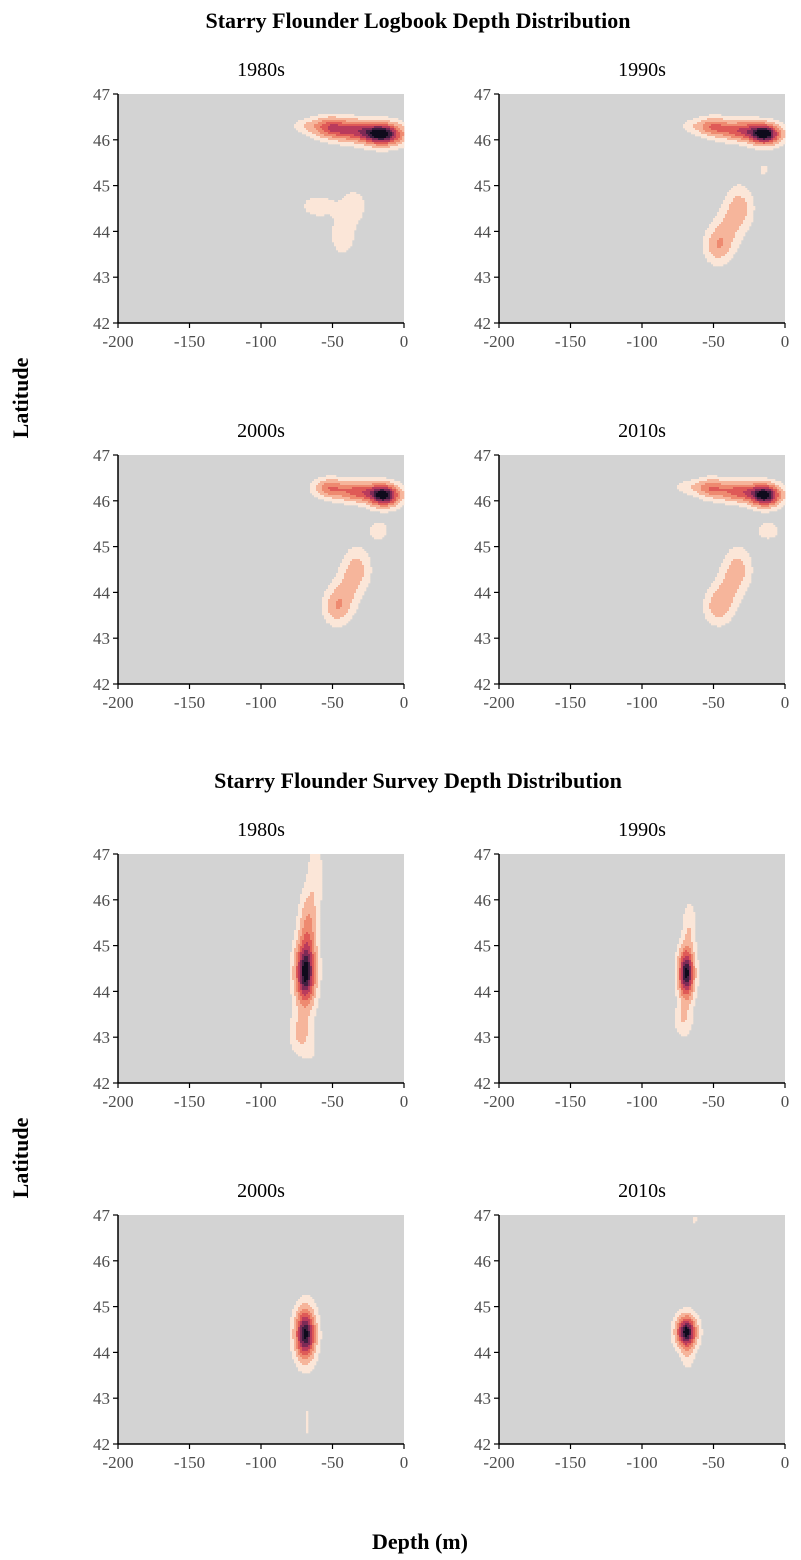 This screenshot has width=801, height=1560. What do you see at coordinates (483, 231) in the screenshot?
I see `y-tick-label: 44` at bounding box center [483, 231].